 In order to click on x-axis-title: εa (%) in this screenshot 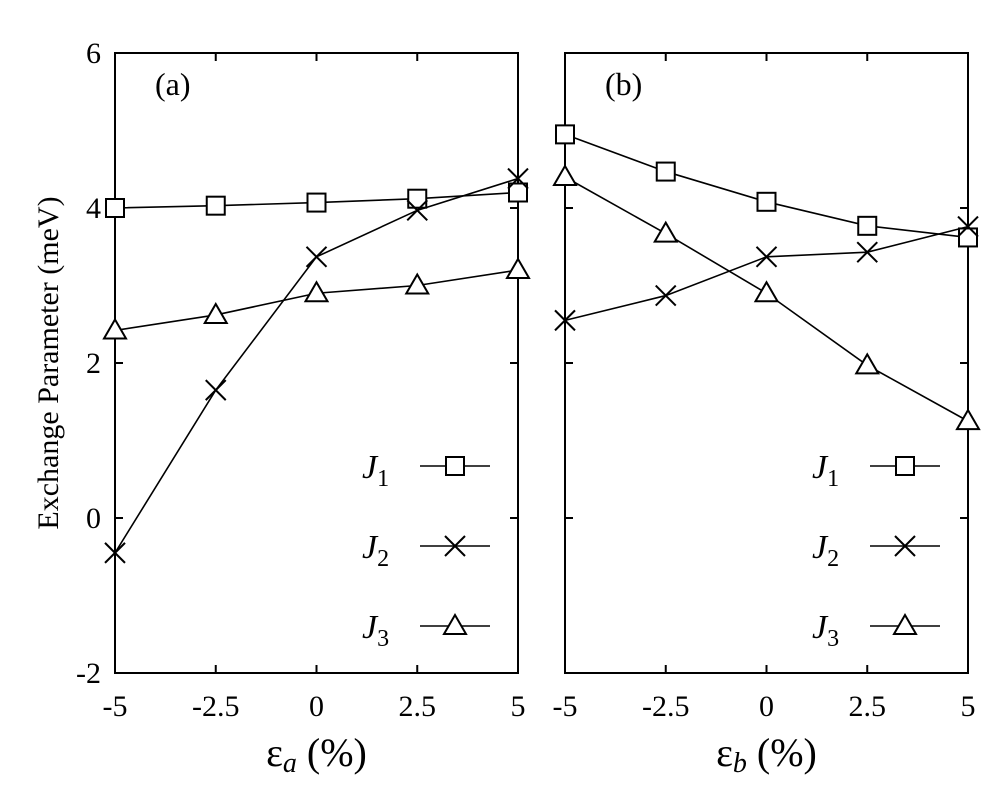, I will do `click(316, 754)`.